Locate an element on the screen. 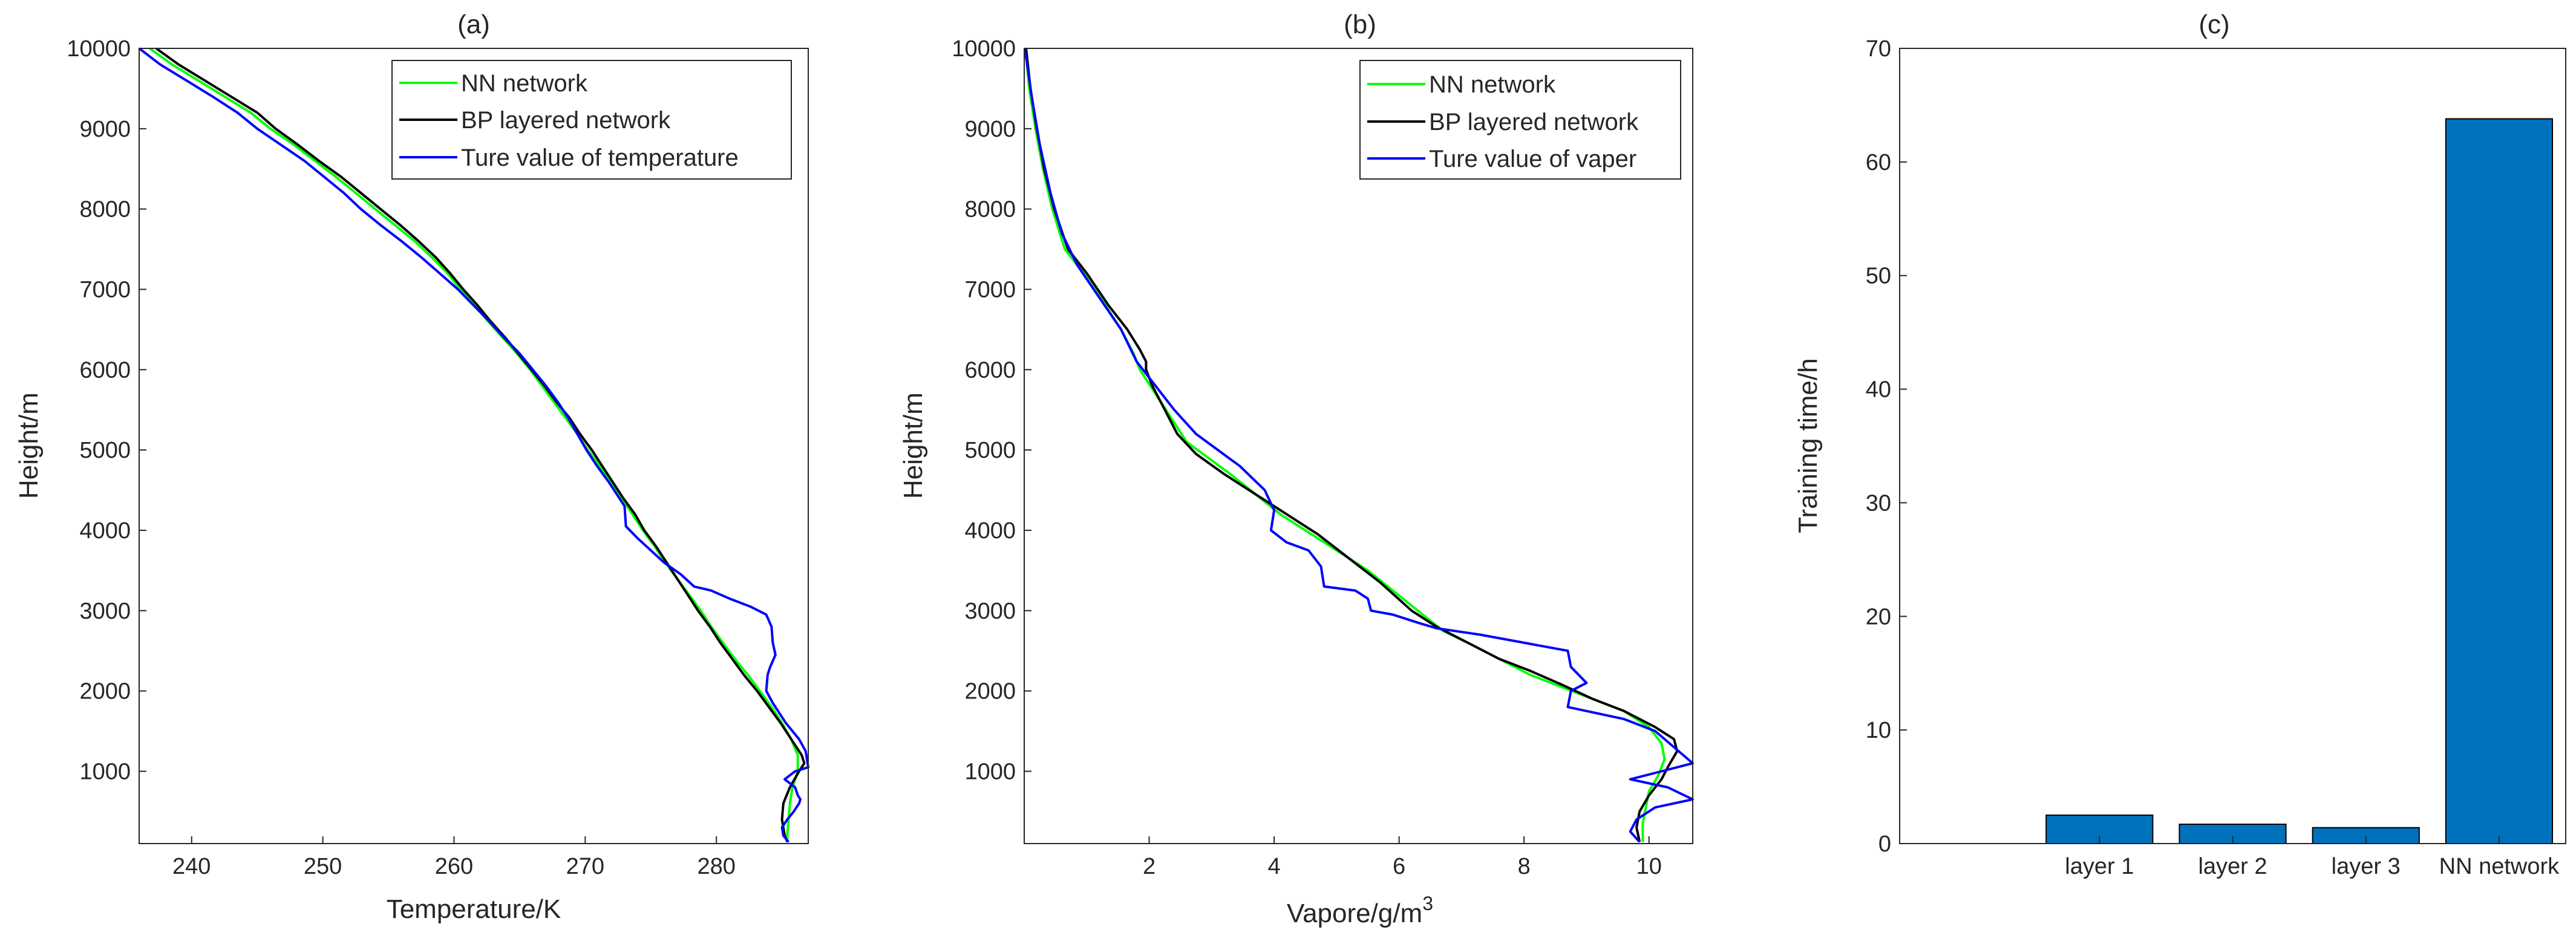 This screenshot has width=2576, height=950. a-y-tick-label: 9000 is located at coordinates (105, 129).